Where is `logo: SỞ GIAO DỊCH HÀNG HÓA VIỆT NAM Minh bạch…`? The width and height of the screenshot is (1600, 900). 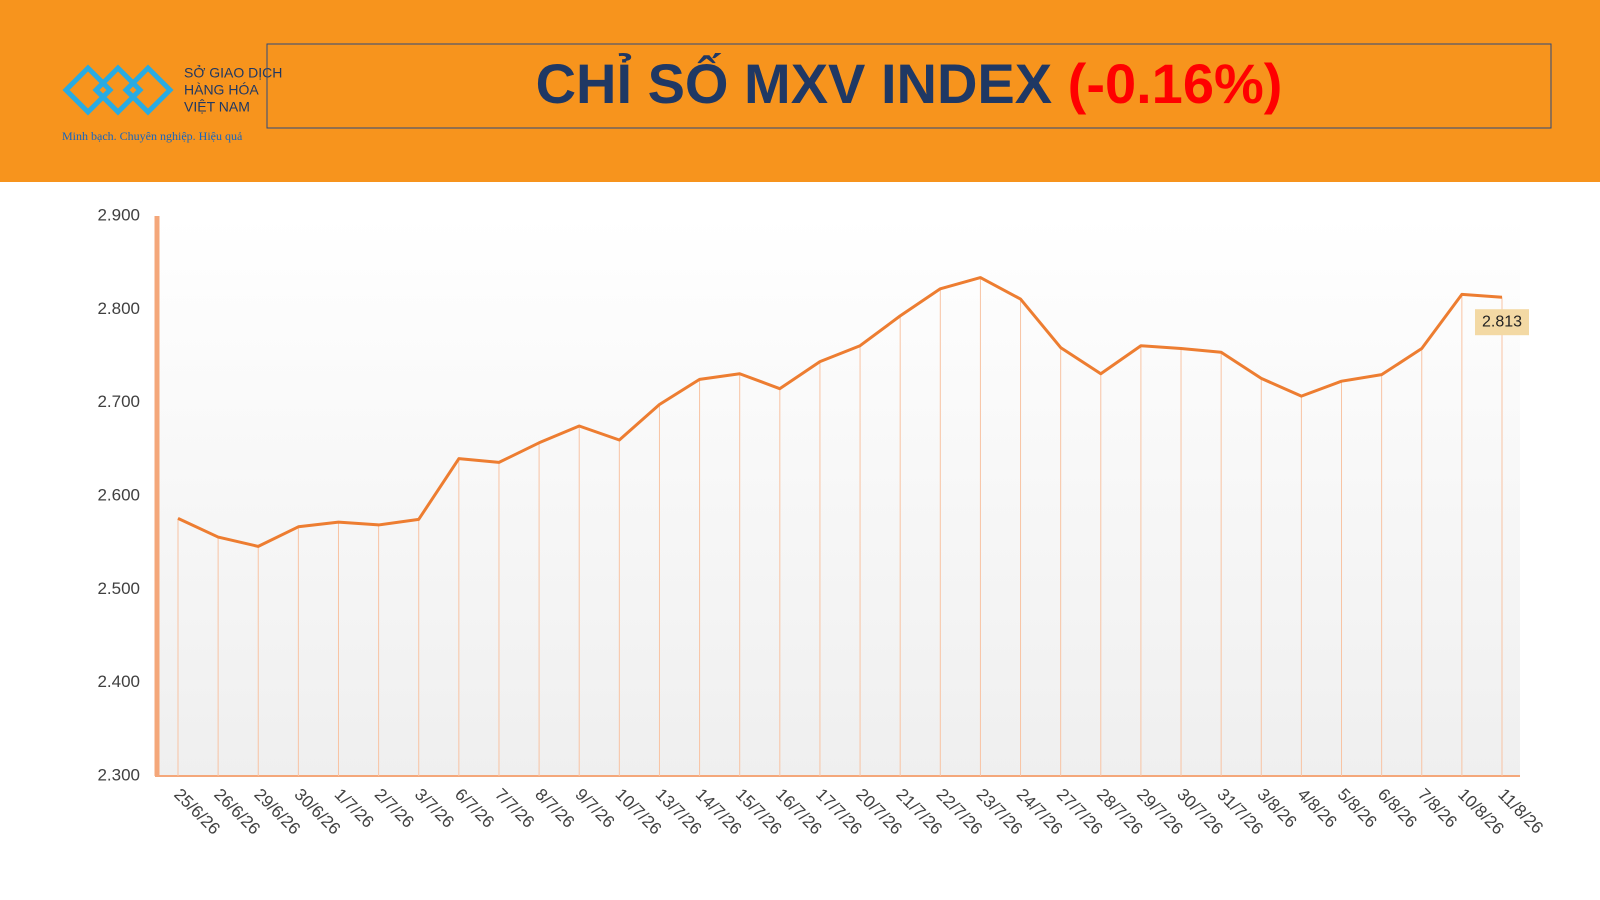
logo: SỞ GIAO DỊCH HÀNG HÓA VIỆT NAM Minh bạch… is located at coordinates (172, 103).